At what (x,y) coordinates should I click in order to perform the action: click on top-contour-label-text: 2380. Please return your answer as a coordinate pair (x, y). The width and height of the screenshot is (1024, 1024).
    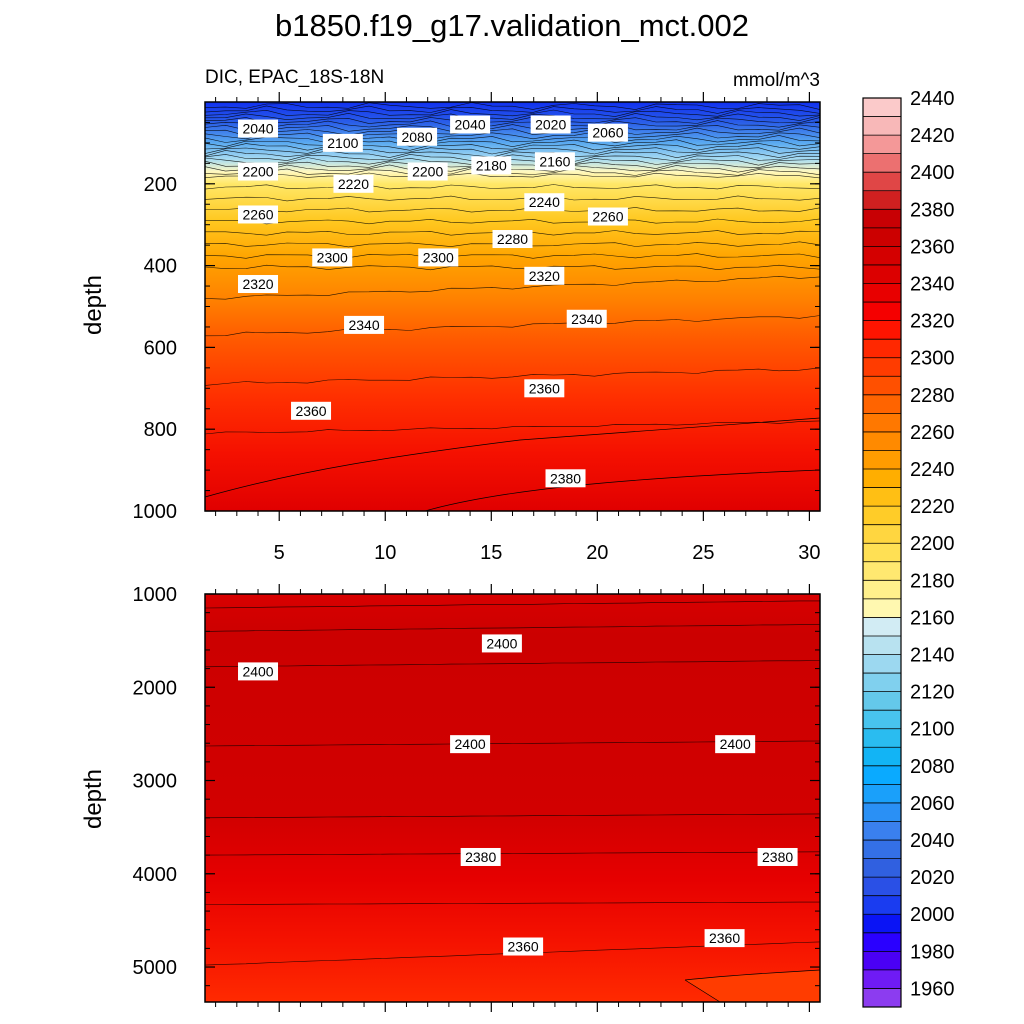
    Looking at the image, I should click on (565, 478).